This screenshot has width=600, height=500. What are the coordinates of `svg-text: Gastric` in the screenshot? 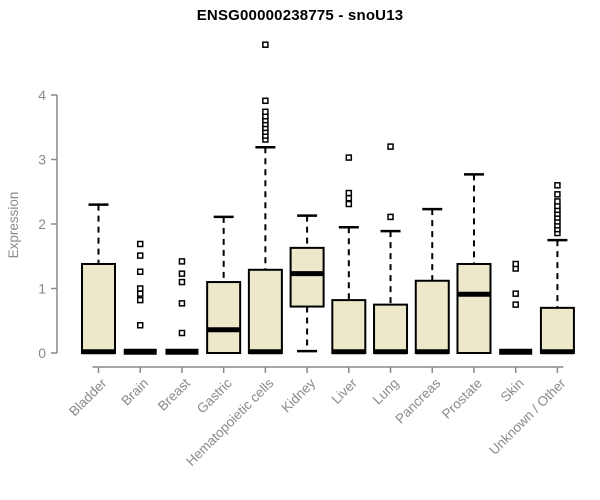 It's located at (214, 395).